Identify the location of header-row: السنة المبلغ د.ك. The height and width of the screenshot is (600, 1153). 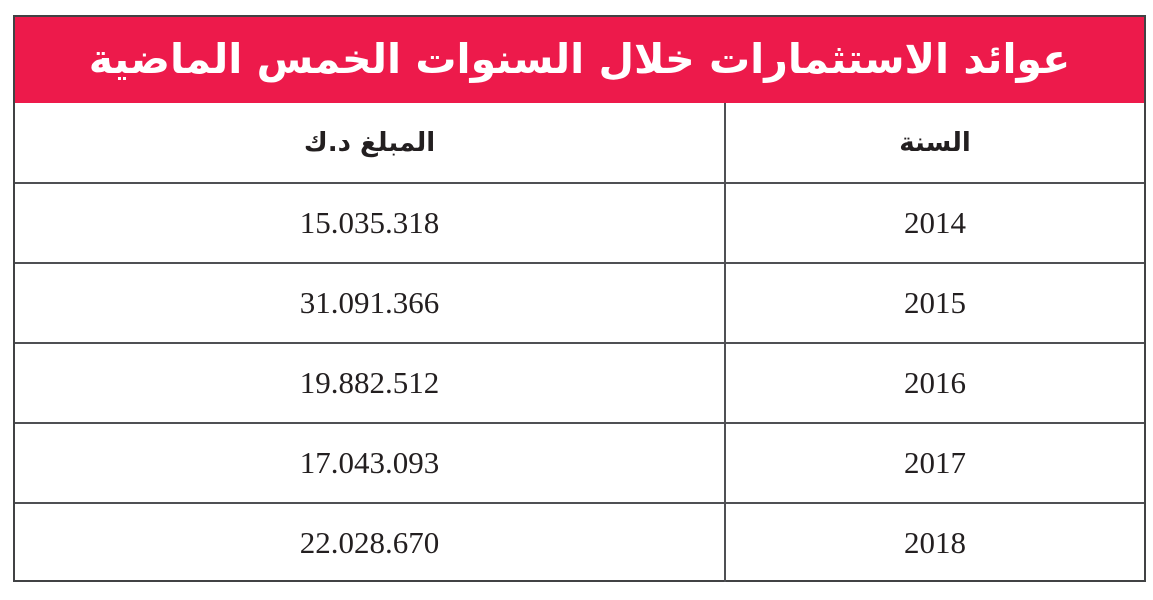
(579, 142).